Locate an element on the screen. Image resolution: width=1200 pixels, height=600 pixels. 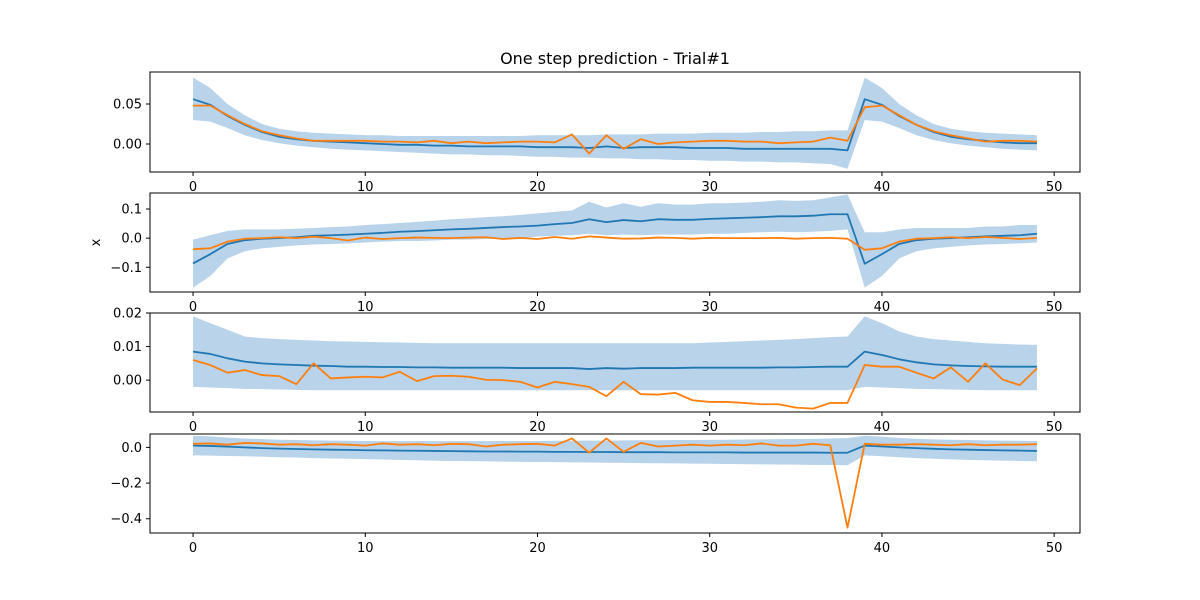
y-tick-label: −0.1 is located at coordinates (126, 268).